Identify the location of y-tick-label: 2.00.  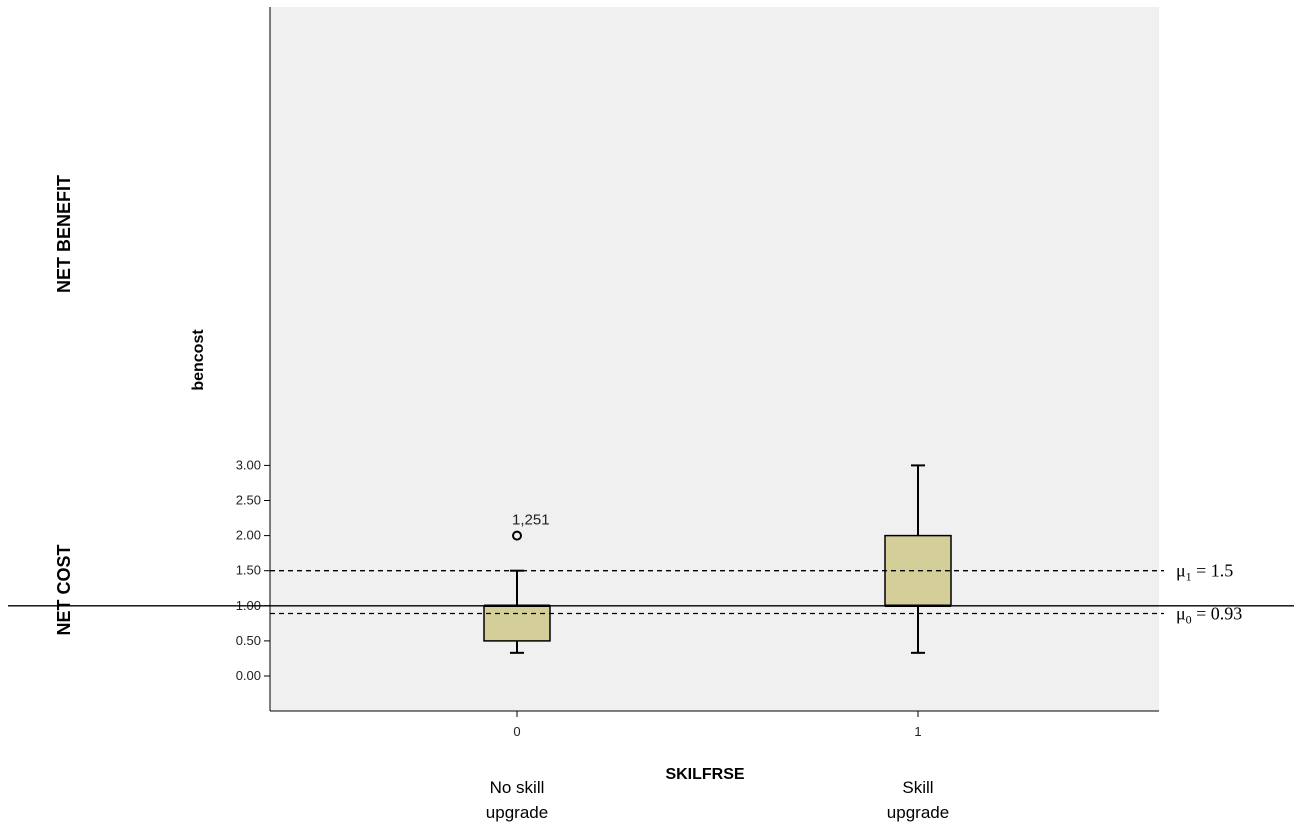
(248, 535).